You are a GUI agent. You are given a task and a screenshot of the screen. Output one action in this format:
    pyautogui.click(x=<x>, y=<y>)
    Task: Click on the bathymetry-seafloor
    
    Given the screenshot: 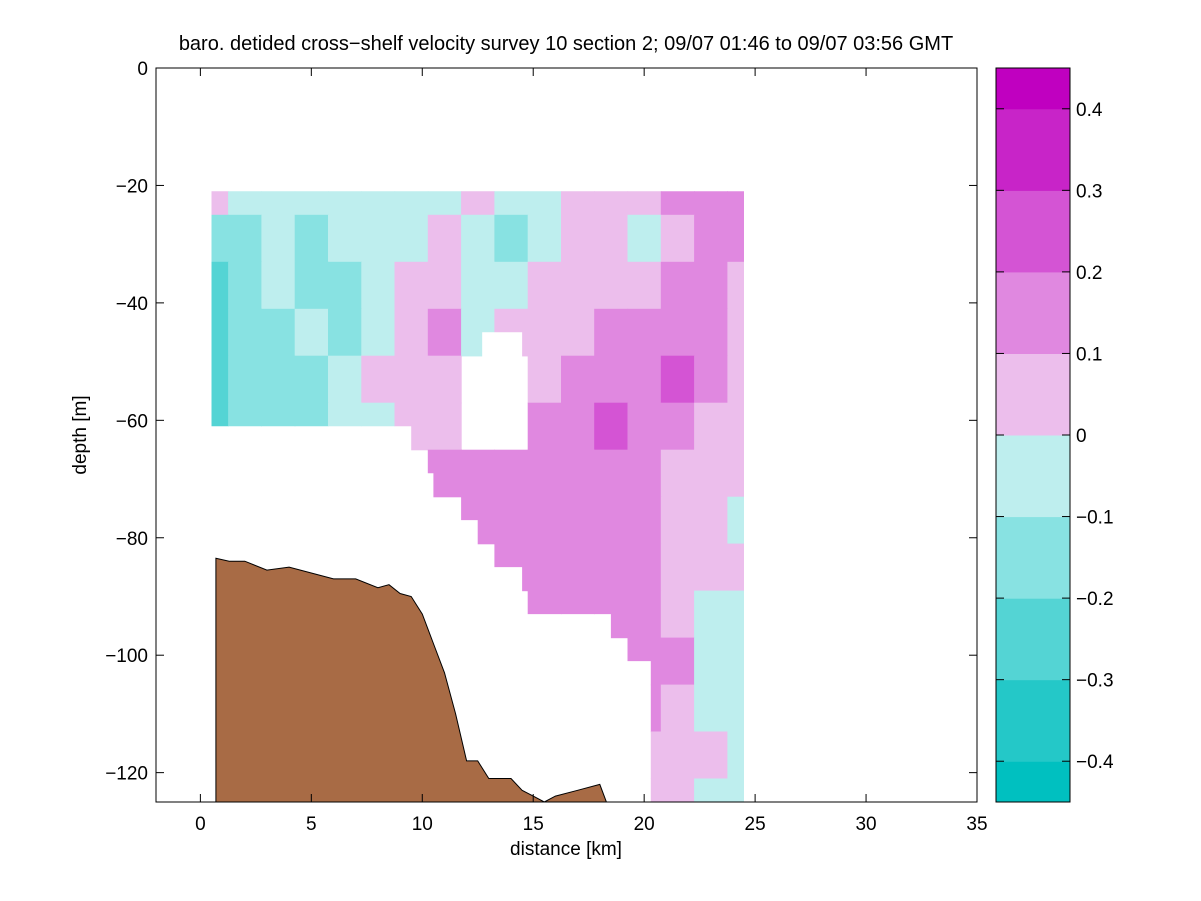 What is the action you would take?
    pyautogui.click(x=411, y=679)
    